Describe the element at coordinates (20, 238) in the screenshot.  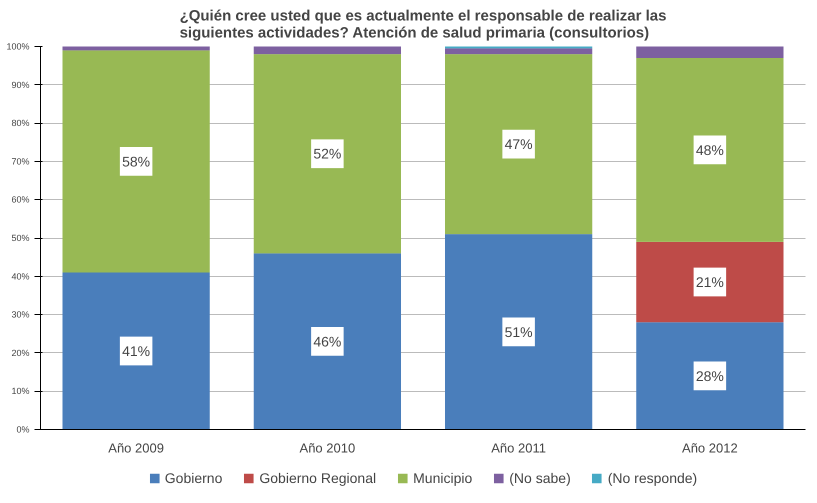
I see `y-tick-label: 50%` at that location.